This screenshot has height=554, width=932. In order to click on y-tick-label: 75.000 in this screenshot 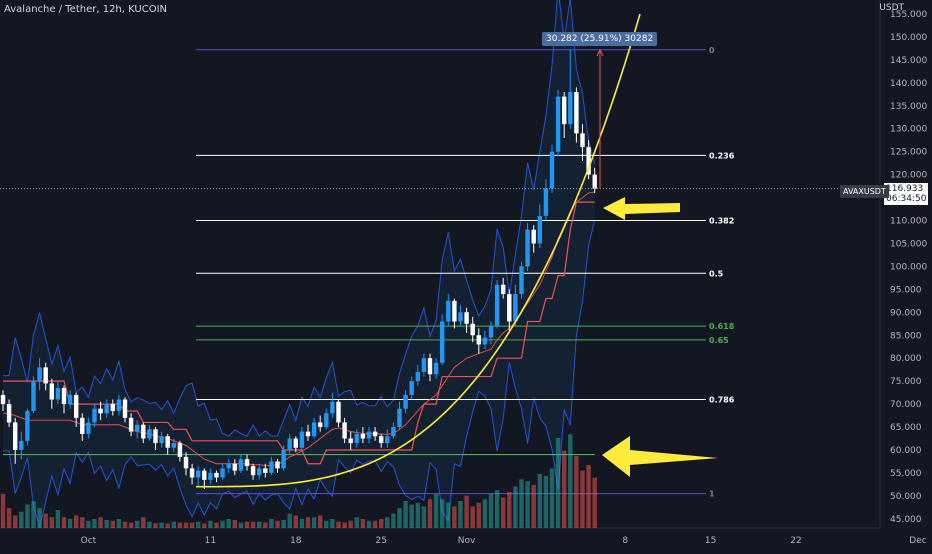, I will do `click(906, 382)`.